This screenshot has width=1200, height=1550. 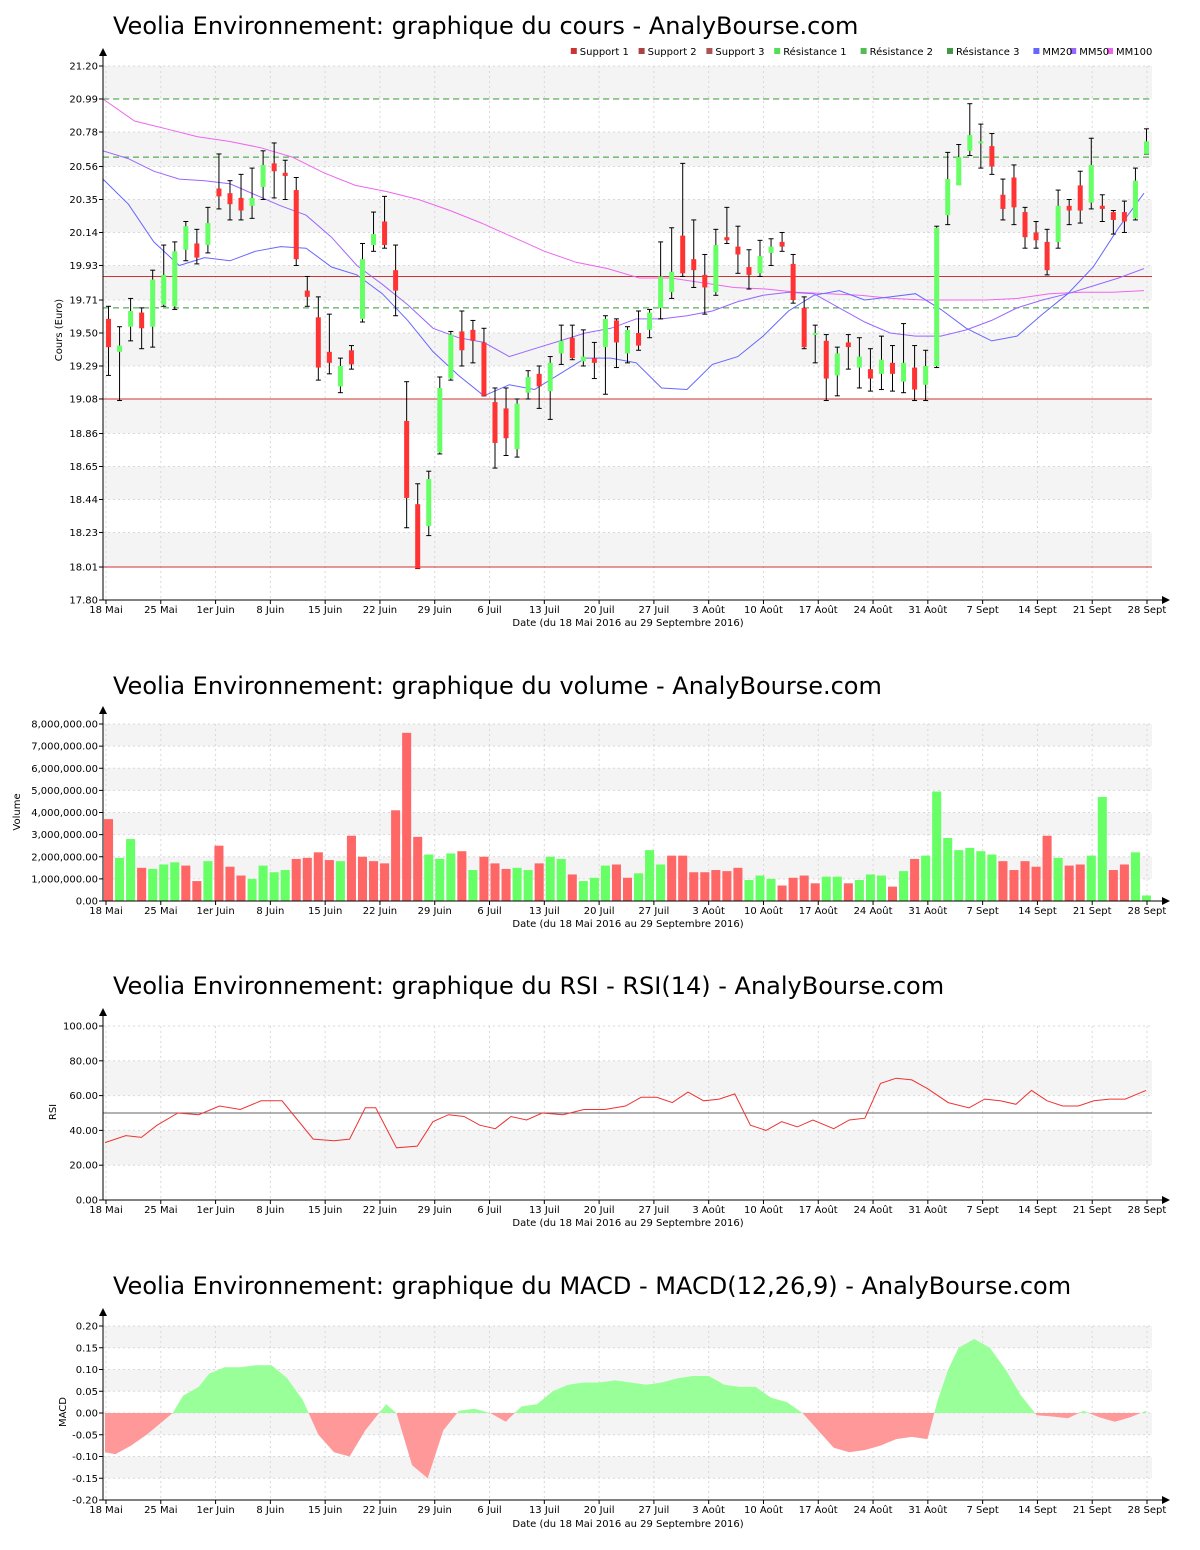 I want to click on volume-y-label: Volume, so click(x=17, y=811).